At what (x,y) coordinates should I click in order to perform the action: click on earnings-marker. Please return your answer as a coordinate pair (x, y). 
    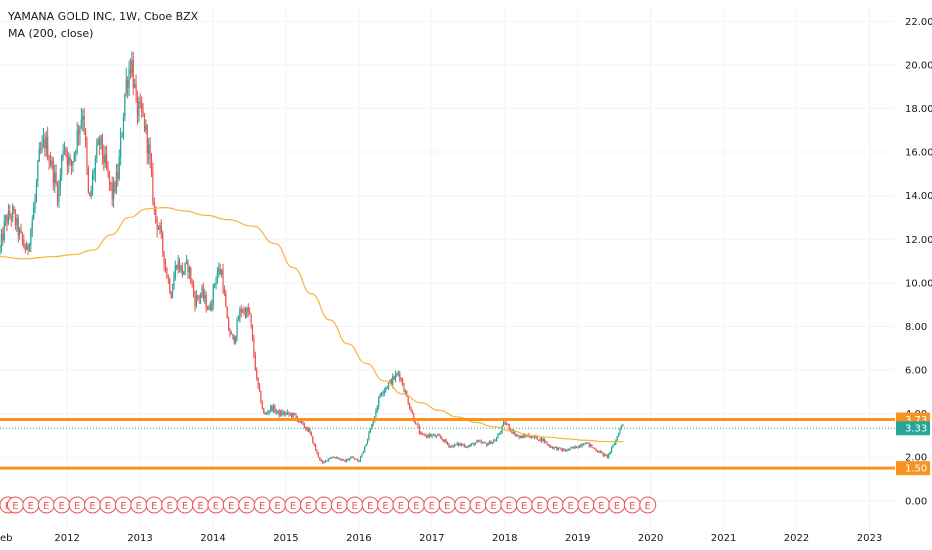
    Looking at the image, I should click on (648, 505).